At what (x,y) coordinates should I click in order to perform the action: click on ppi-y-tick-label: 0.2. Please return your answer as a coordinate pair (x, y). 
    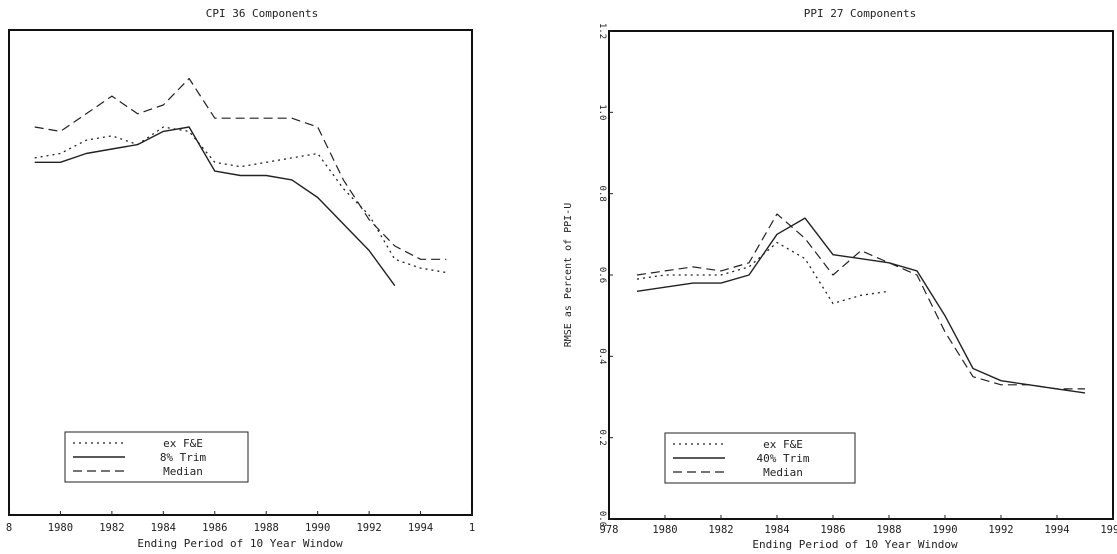
    Looking at the image, I should click on (602, 438).